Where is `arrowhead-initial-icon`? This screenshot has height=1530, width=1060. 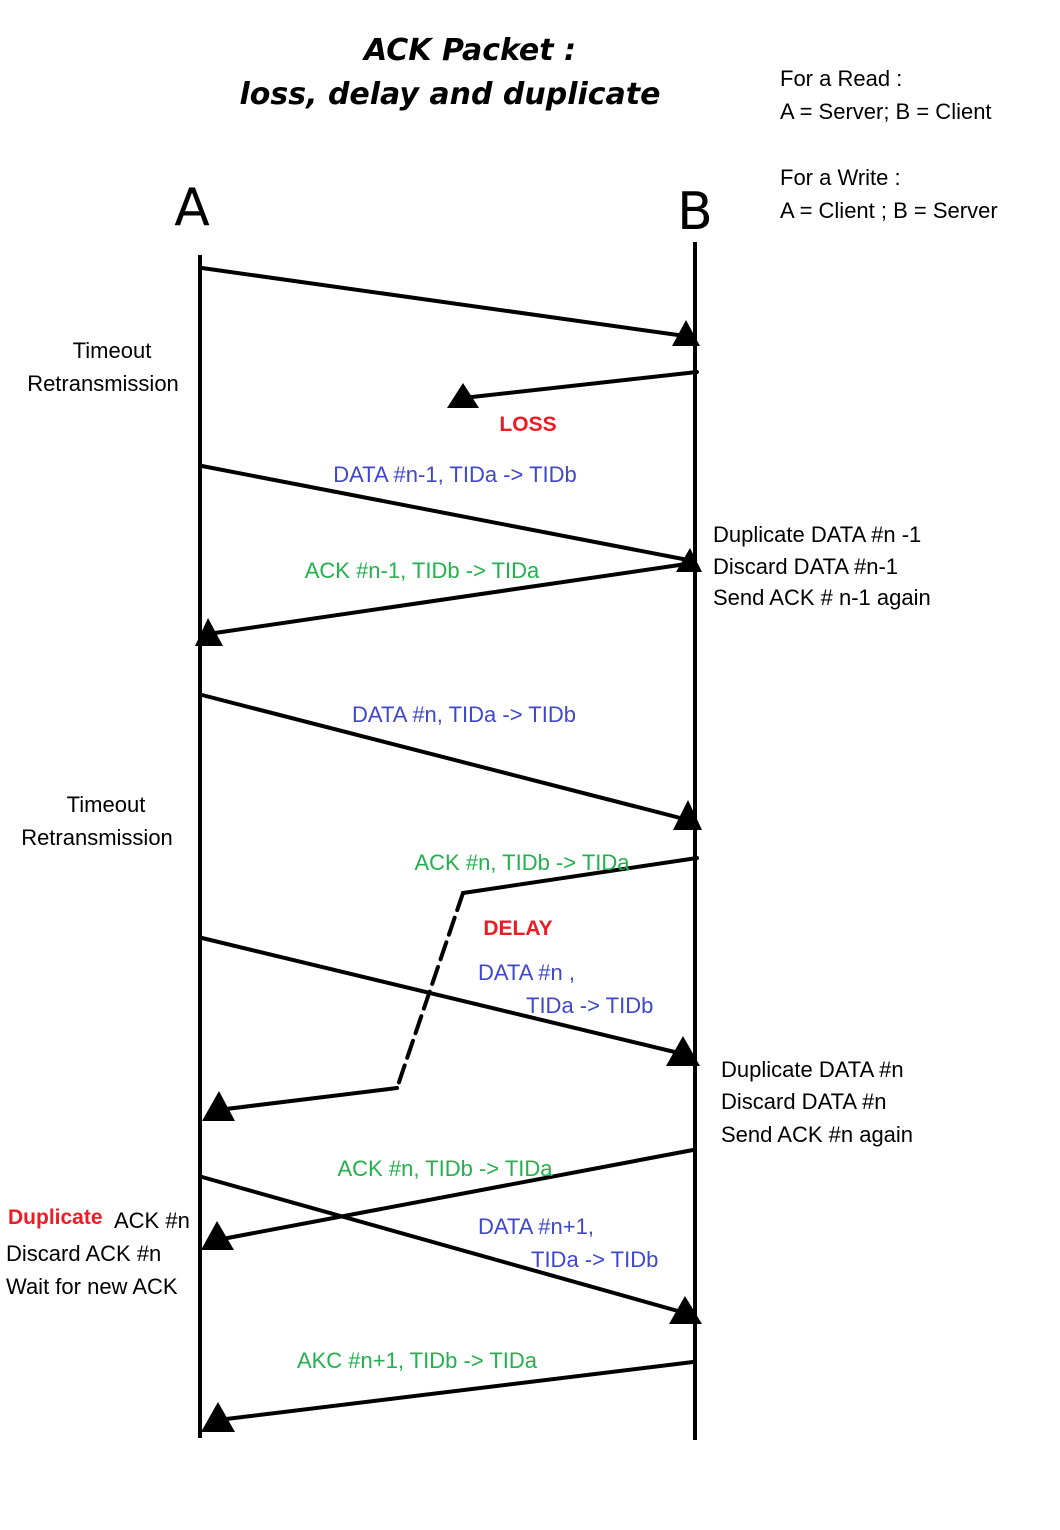 arrowhead-initial-icon is located at coordinates (686, 333).